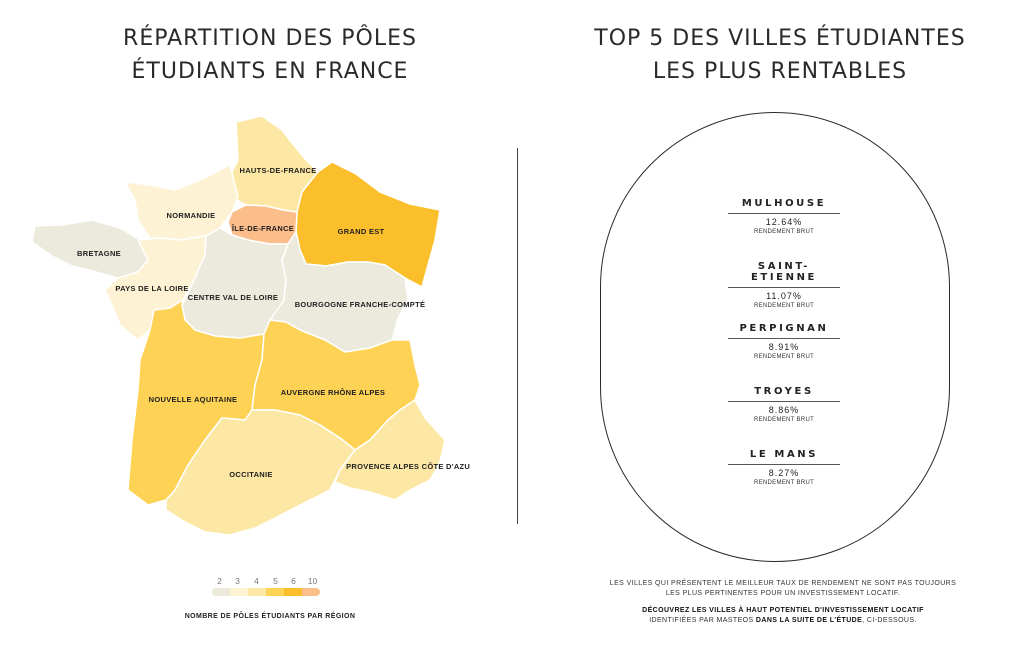  Describe the element at coordinates (784, 274) in the screenshot. I see `city-name: SAINT-ETIENNE` at that location.